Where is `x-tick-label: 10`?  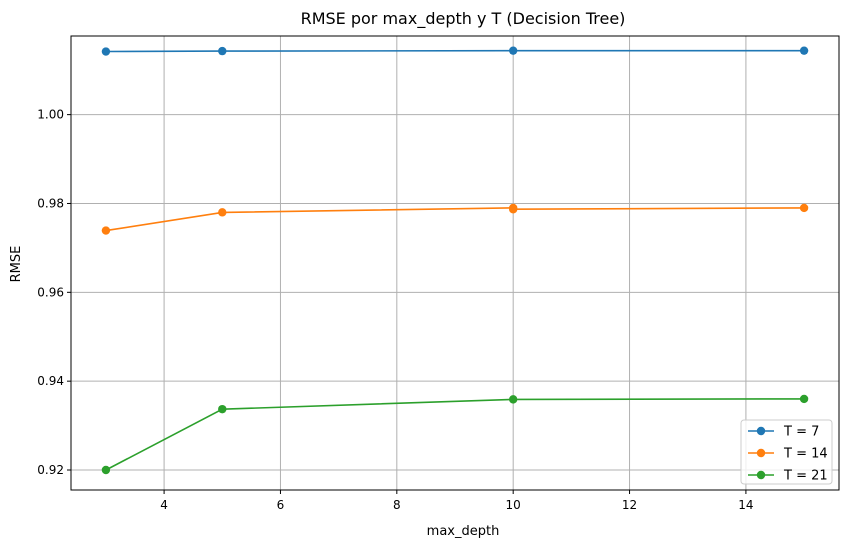
x-tick-label: 10 is located at coordinates (513, 505).